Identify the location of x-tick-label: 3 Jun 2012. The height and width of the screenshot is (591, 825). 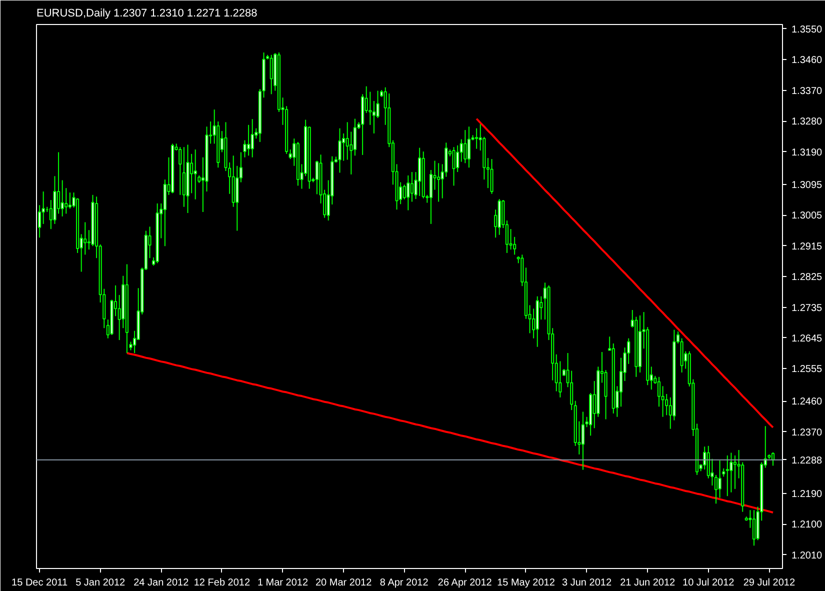
(587, 583).